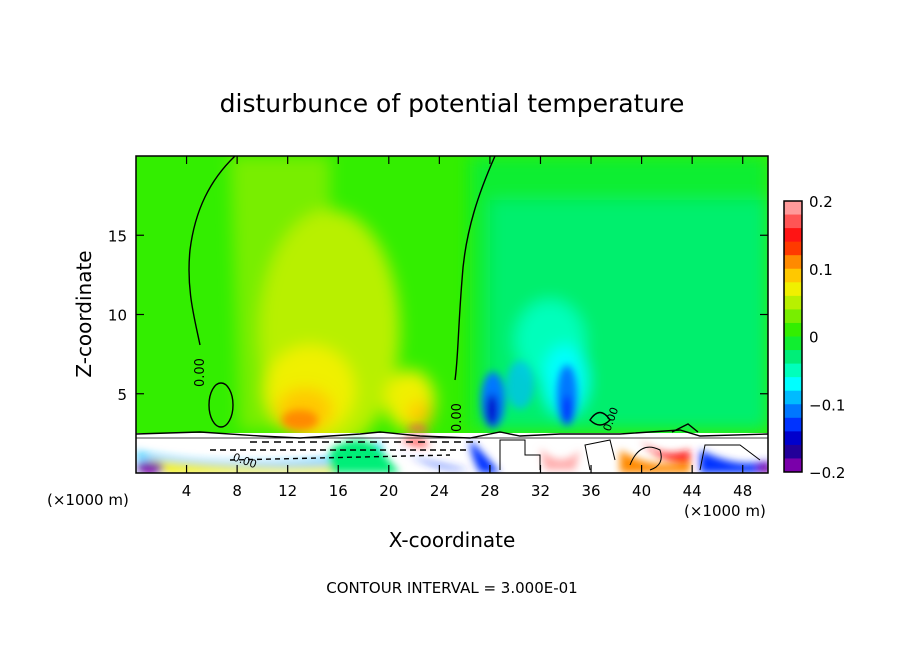 This screenshot has width=904, height=654. I want to click on x-axis-label: X-coordinate, so click(452, 540).